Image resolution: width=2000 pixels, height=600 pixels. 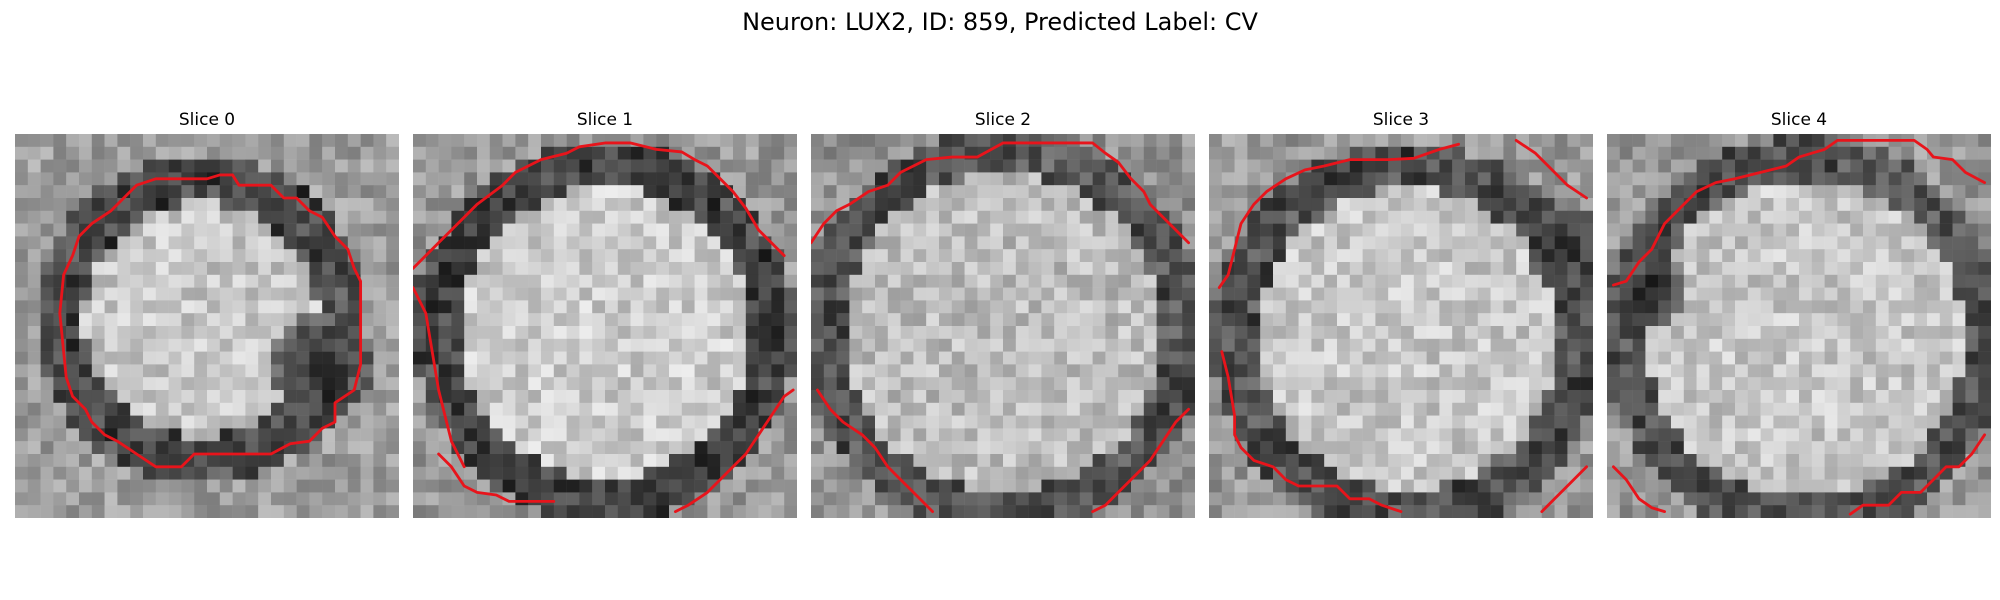 I want to click on slice-title: Slice 3, so click(x=1401, y=120).